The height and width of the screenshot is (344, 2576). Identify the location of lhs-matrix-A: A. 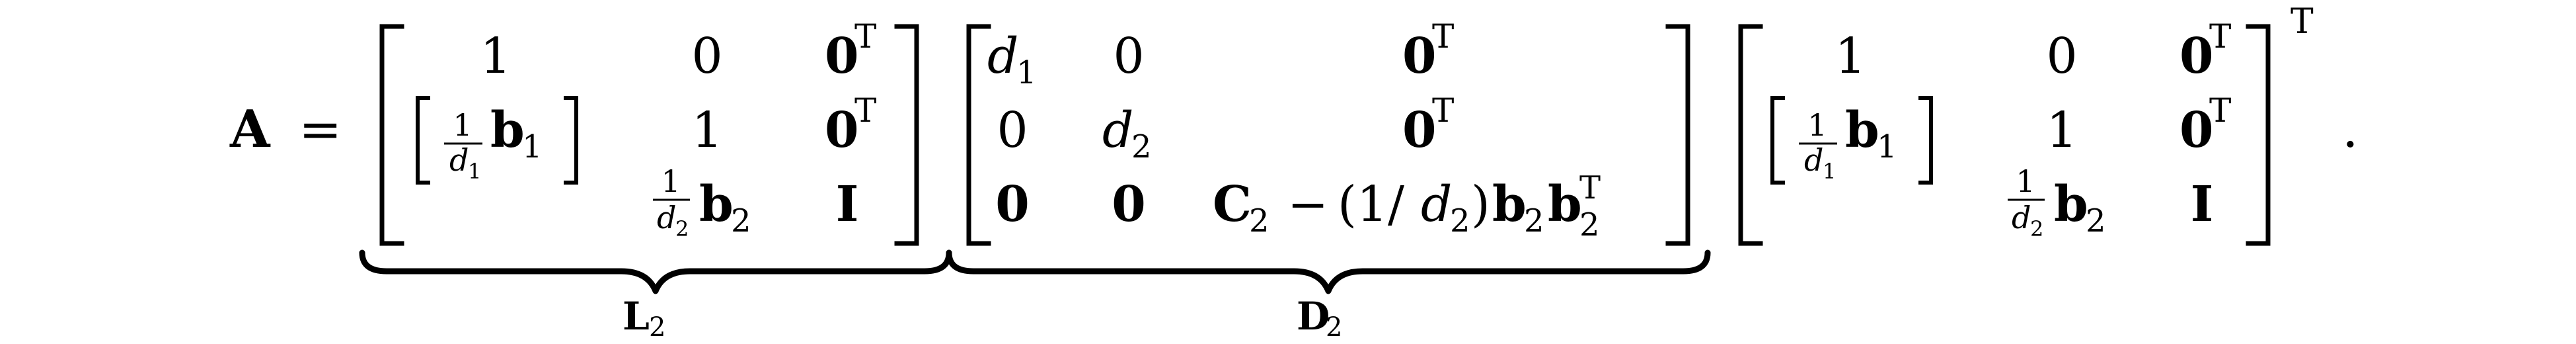
(250, 129).